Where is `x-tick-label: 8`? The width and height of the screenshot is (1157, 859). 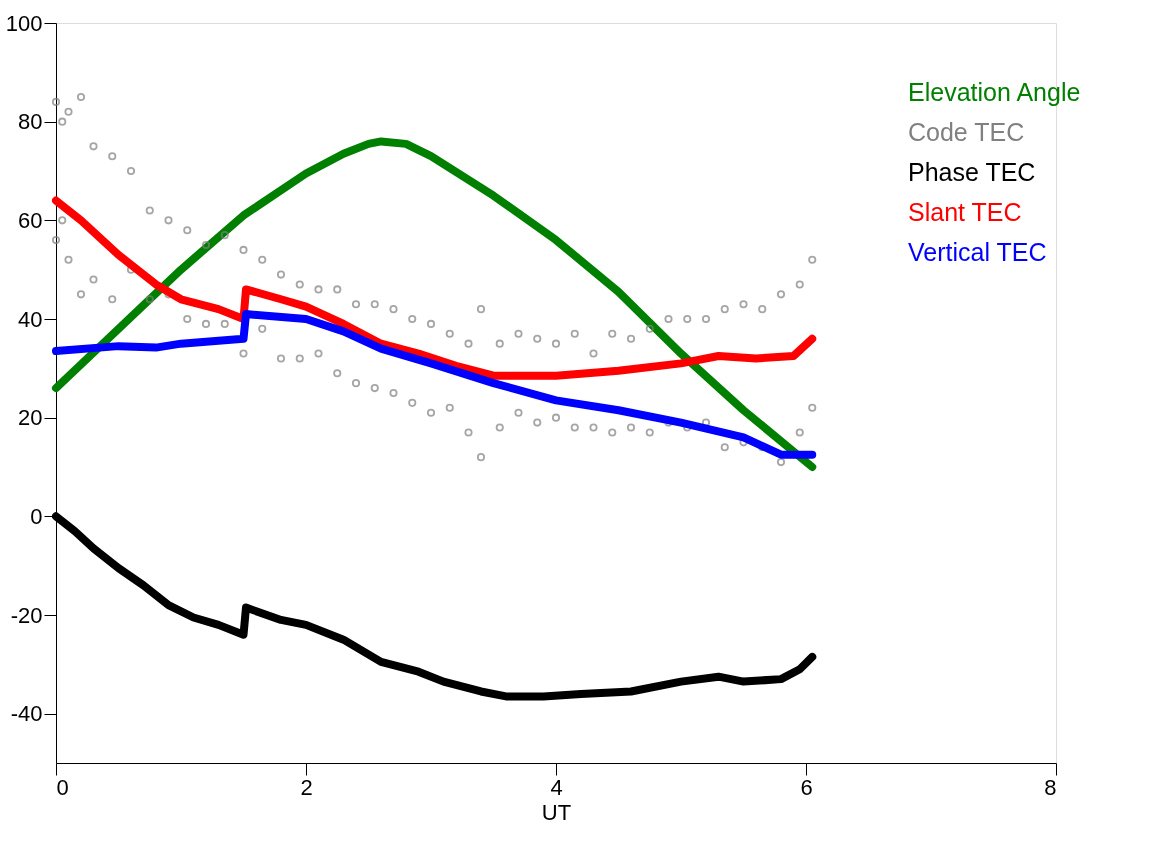
x-tick-label: 8 is located at coordinates (1050, 787).